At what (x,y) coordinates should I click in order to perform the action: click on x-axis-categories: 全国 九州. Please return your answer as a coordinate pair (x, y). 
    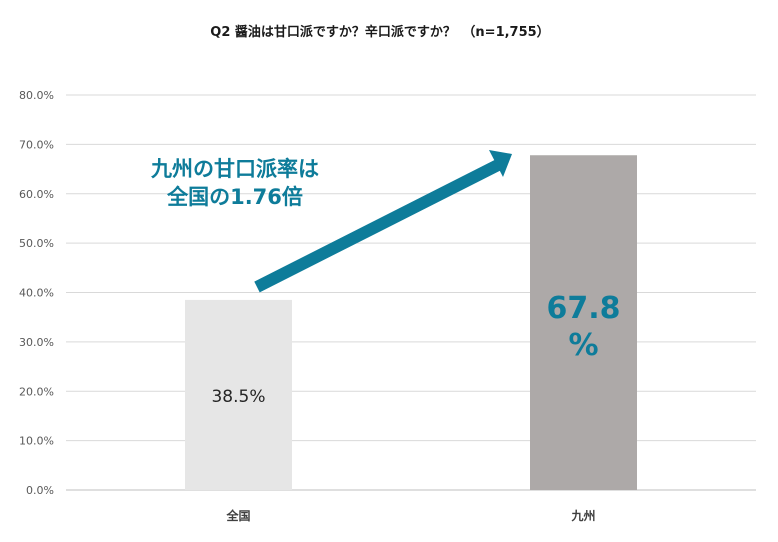
    Looking at the image, I should click on (410, 515).